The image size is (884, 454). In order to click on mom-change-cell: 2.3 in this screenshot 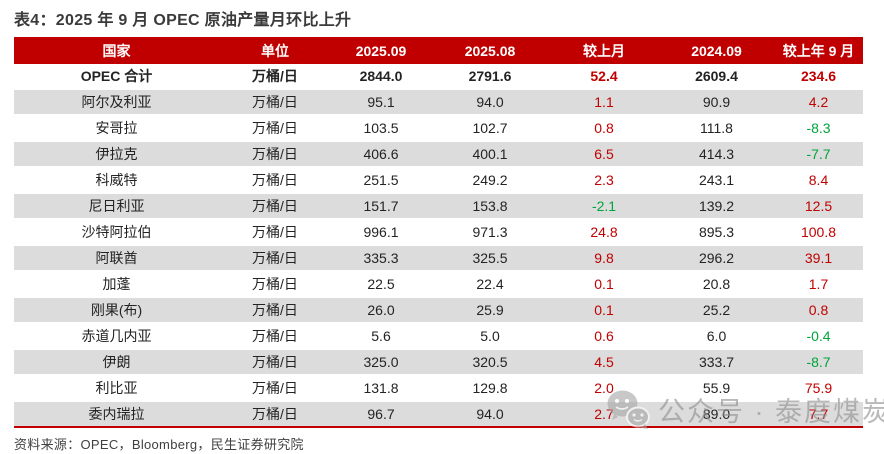, I will do `click(604, 180)`.